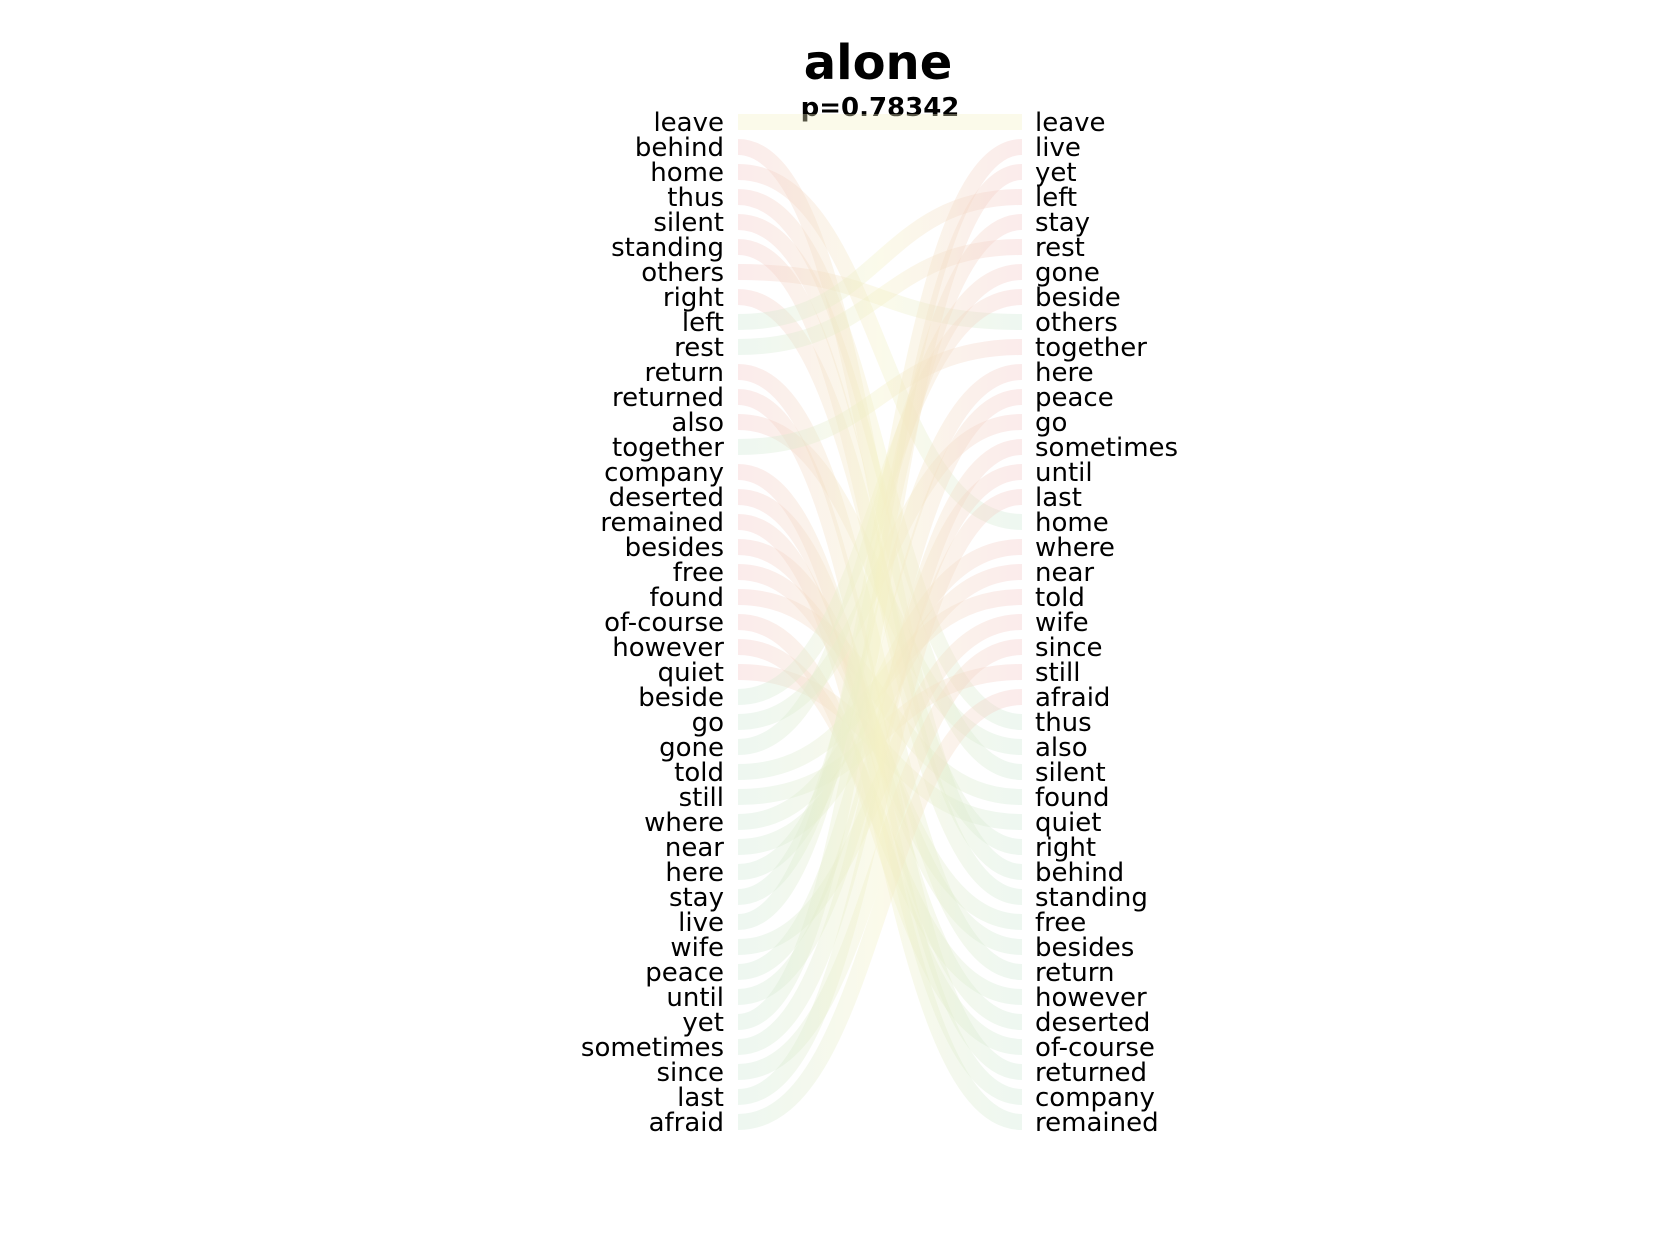  I want to click on right-label-gone: gone, so click(1067, 273).